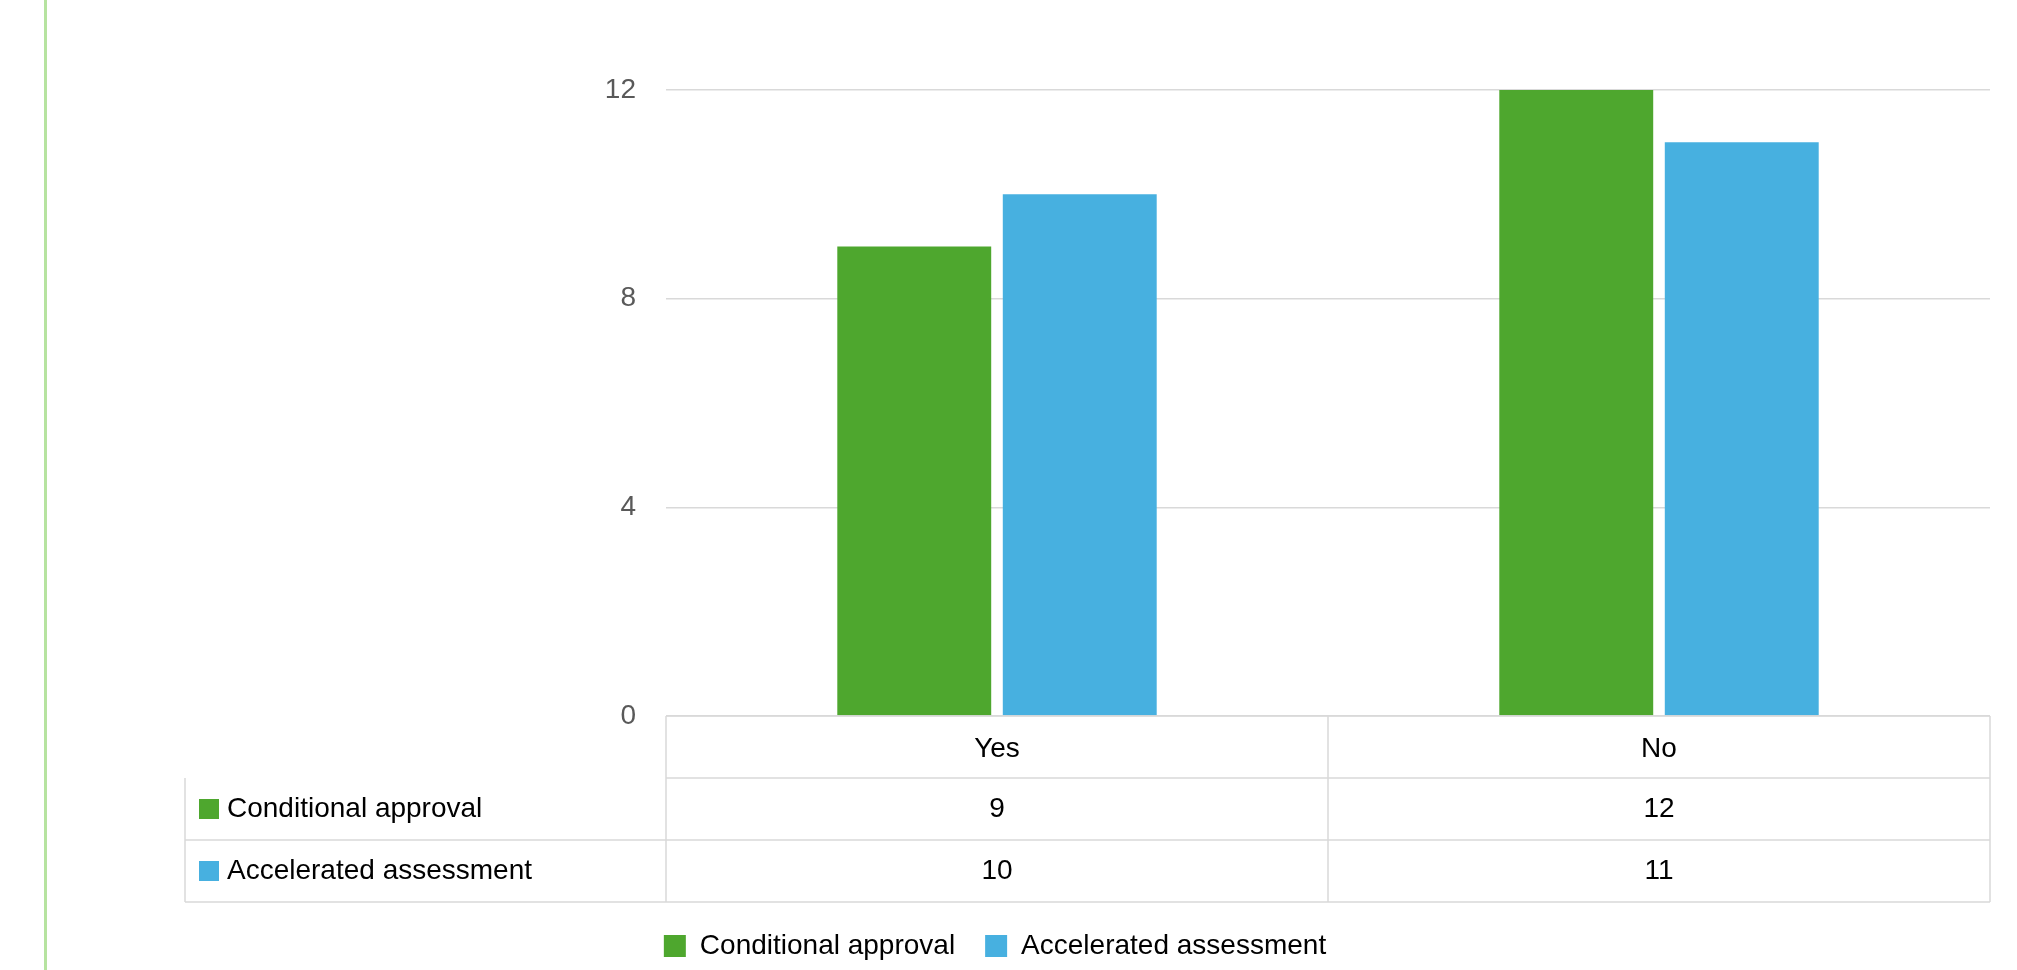  What do you see at coordinates (827, 944) in the screenshot?
I see `legend-label: Conditional approval` at bounding box center [827, 944].